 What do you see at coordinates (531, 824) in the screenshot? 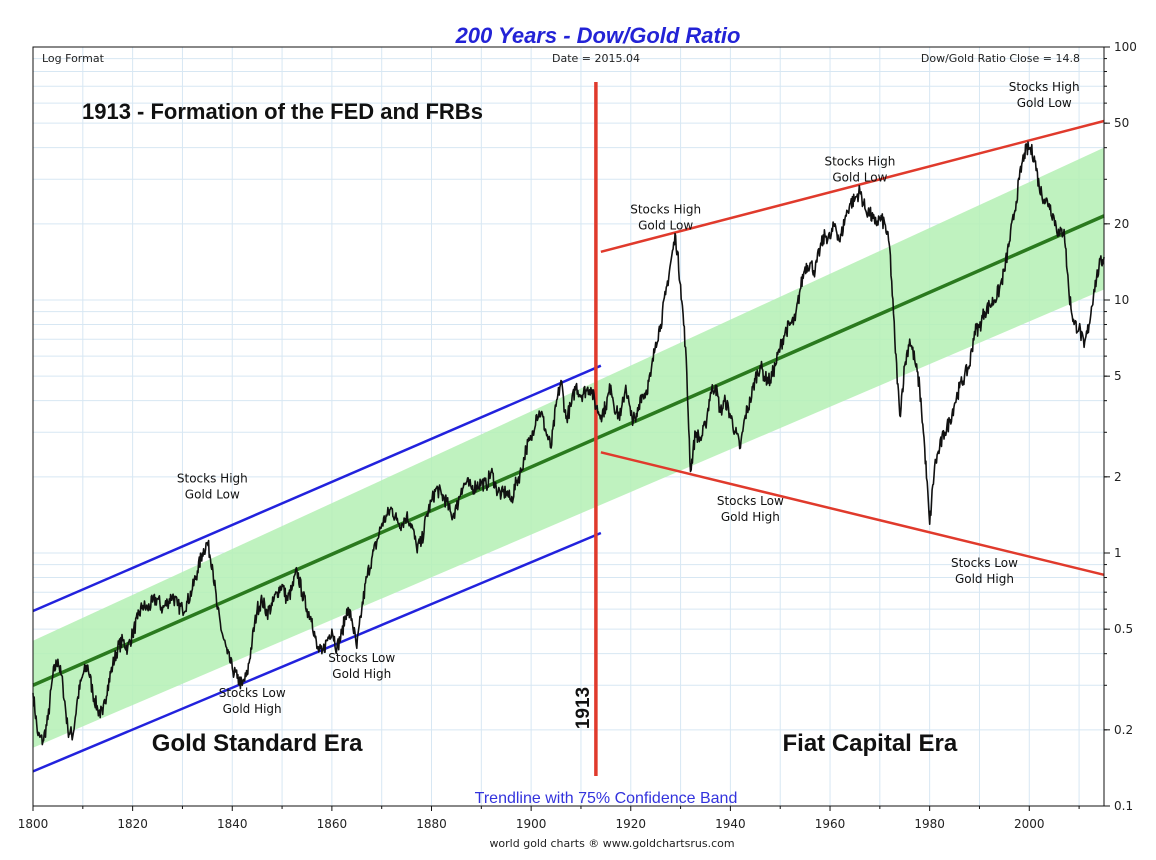
I see `x-tick-label-1900: 1900` at bounding box center [531, 824].